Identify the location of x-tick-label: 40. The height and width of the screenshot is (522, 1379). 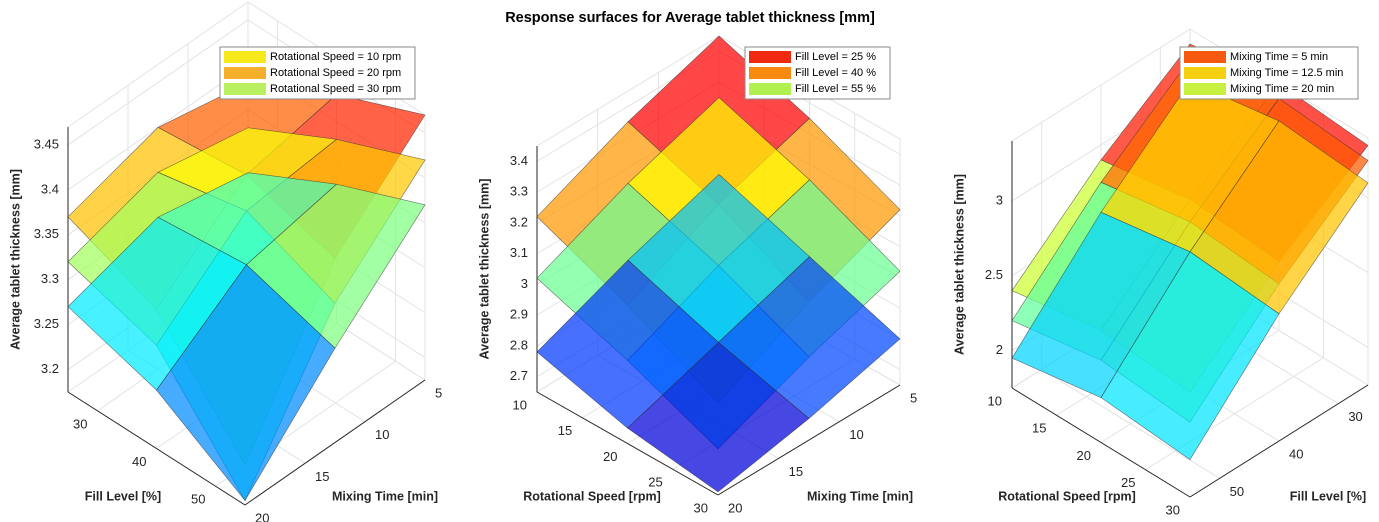
(139, 461).